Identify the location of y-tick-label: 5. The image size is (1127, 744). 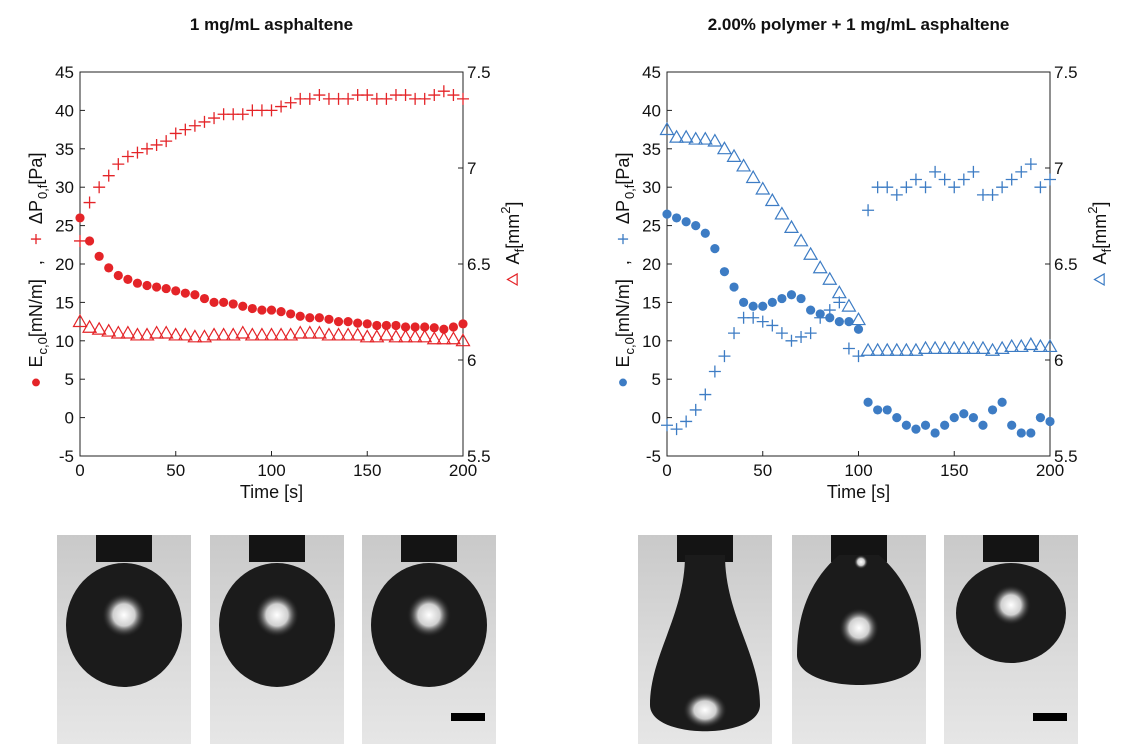
(656, 379).